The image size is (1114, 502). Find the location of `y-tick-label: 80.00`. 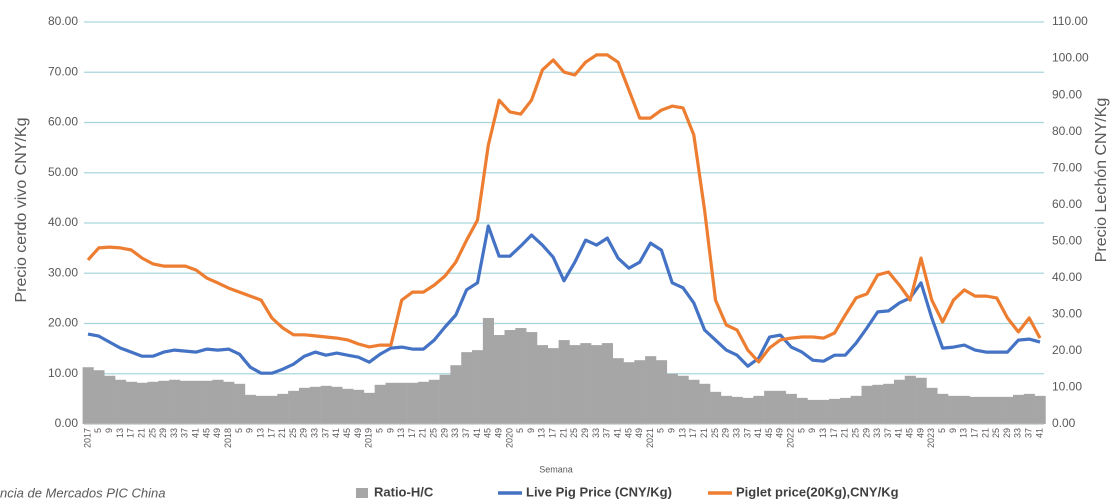

y-tick-label: 80.00 is located at coordinates (63, 21).